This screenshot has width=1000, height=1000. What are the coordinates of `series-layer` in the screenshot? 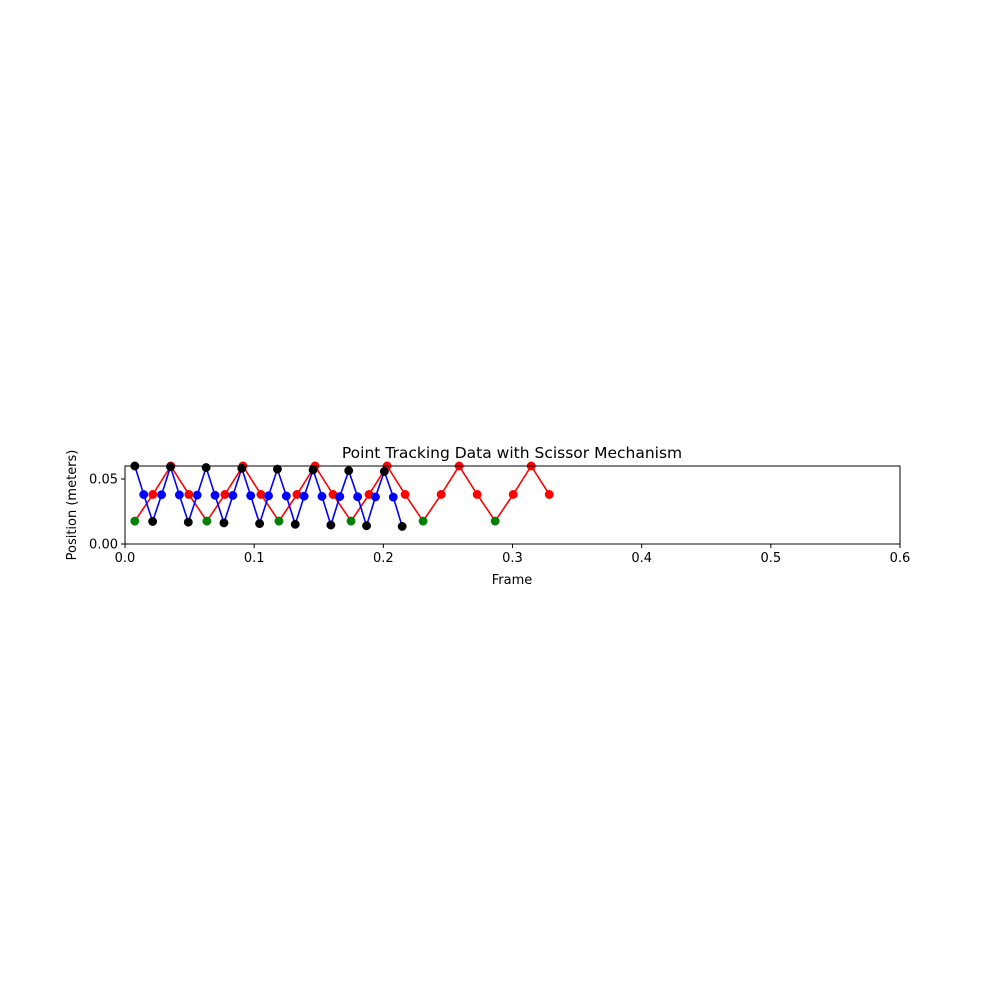 It's located at (342, 496).